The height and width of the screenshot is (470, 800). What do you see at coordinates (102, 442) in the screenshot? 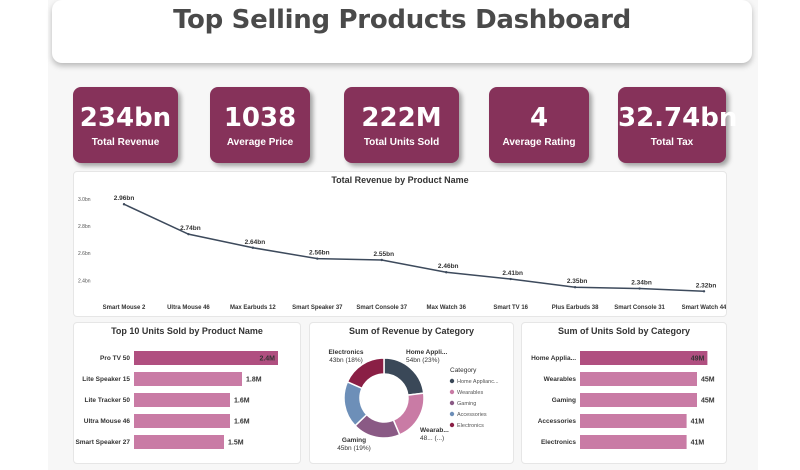
I see `category-label: Smart Speaker 27` at bounding box center [102, 442].